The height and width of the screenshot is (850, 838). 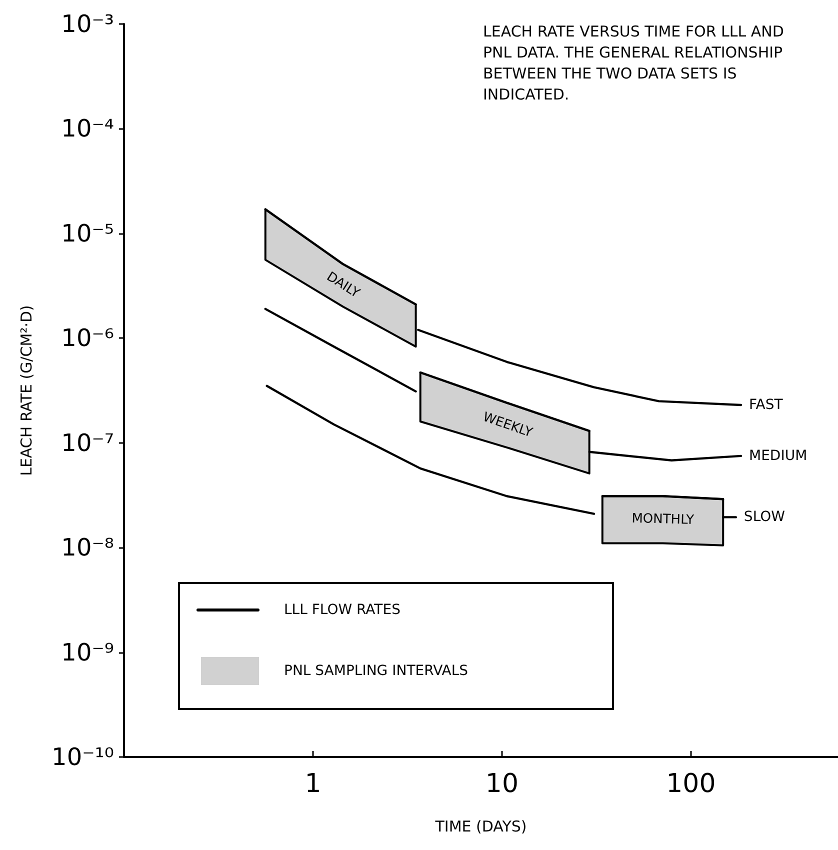 I want to click on y-tick-label: 10⁻³, so click(x=87, y=24).